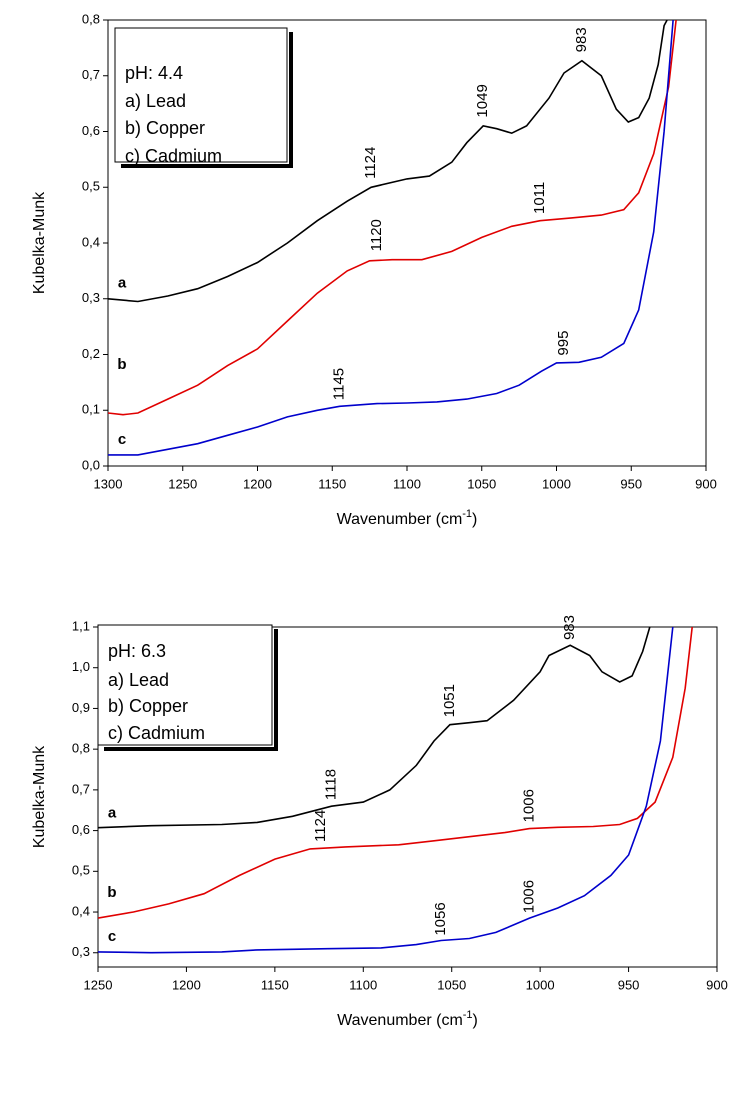 This screenshot has height=1094, width=739. What do you see at coordinates (482, 100) in the screenshot?
I see `peak-annotation: 1049` at bounding box center [482, 100].